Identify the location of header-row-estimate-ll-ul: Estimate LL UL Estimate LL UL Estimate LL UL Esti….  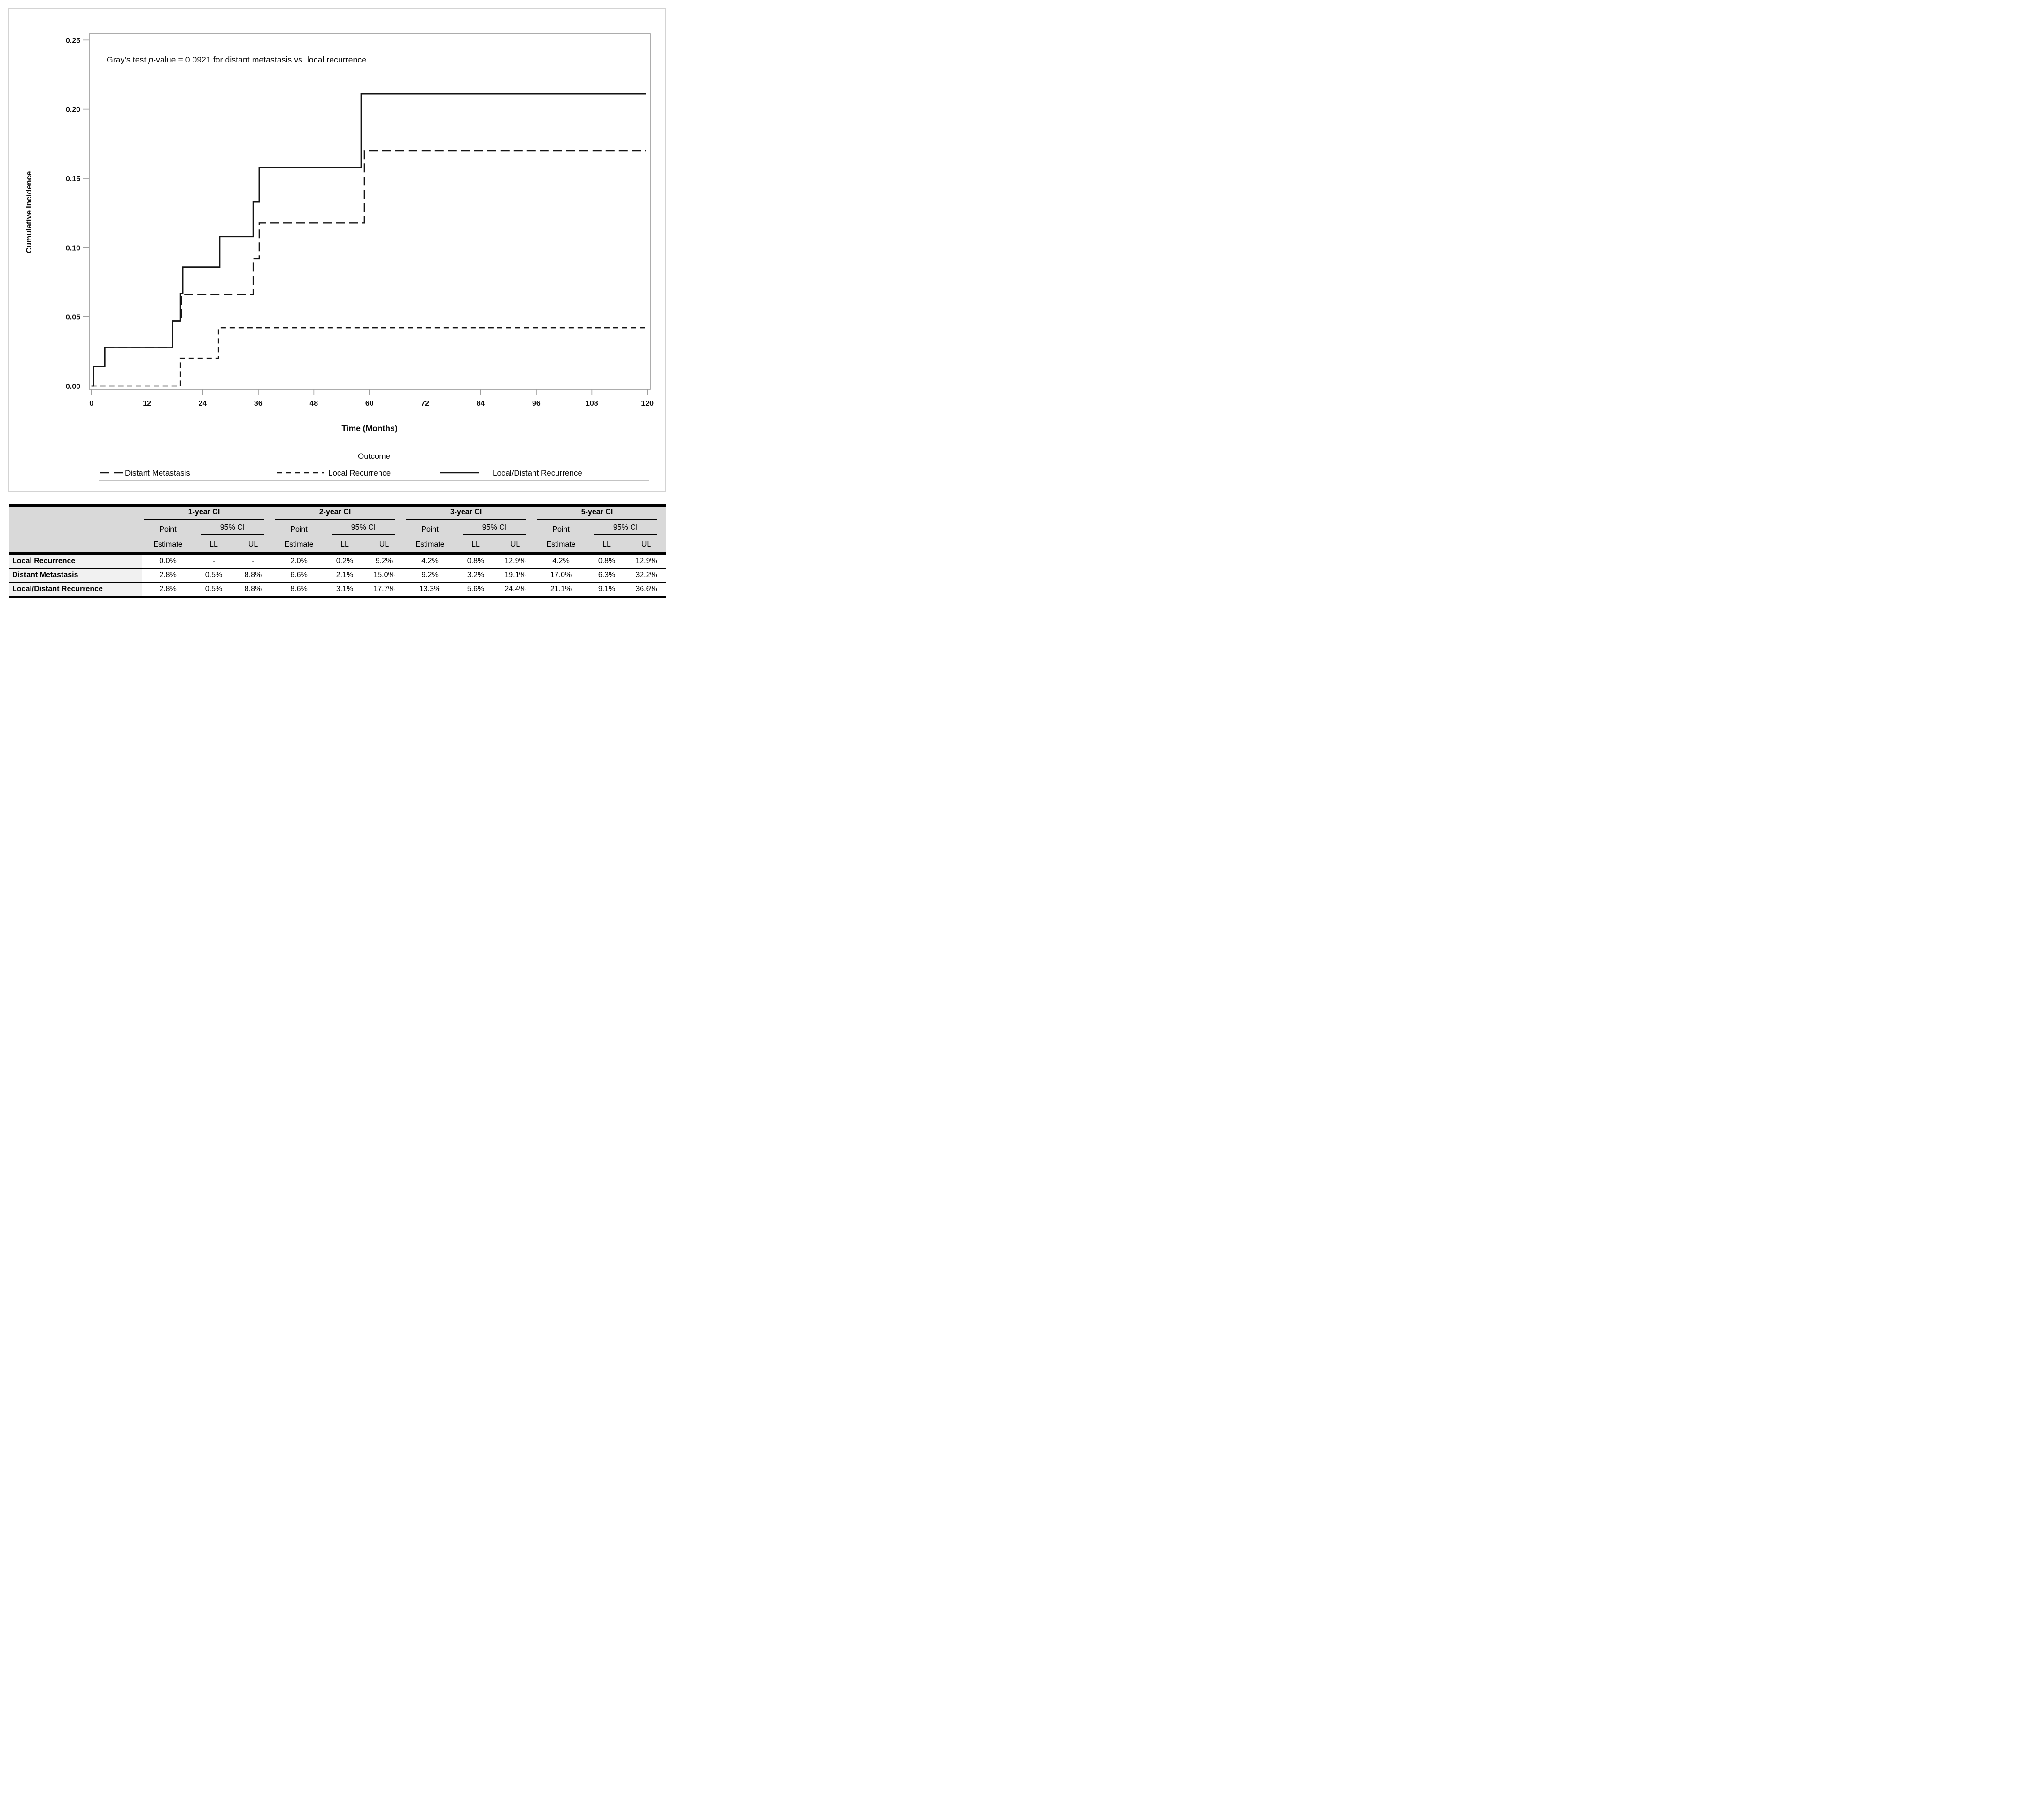
(337, 545).